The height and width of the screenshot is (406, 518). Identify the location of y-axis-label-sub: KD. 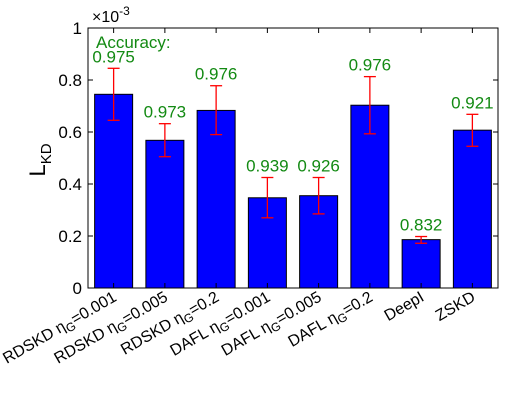
(46, 153).